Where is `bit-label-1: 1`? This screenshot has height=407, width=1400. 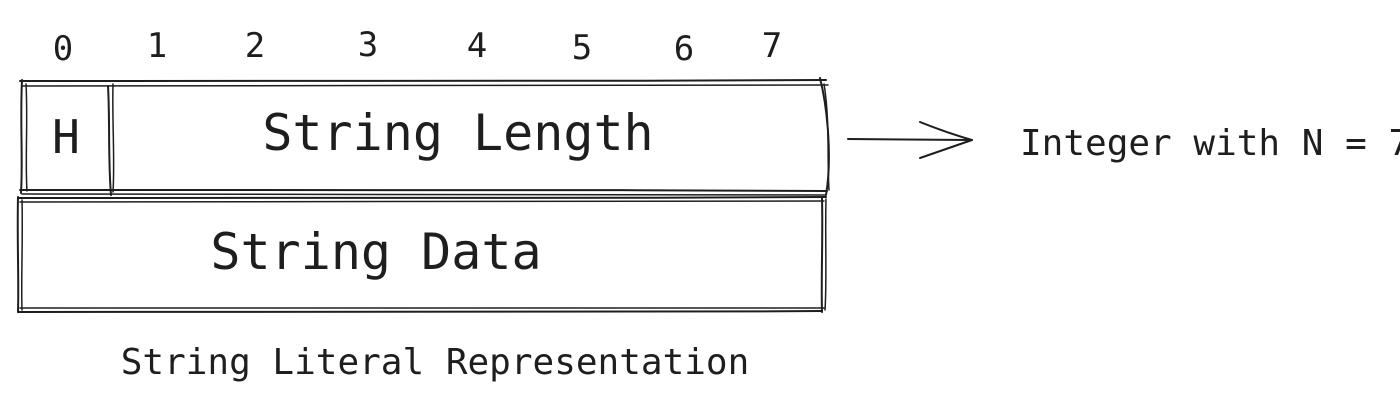 bit-label-1: 1 is located at coordinates (157, 46).